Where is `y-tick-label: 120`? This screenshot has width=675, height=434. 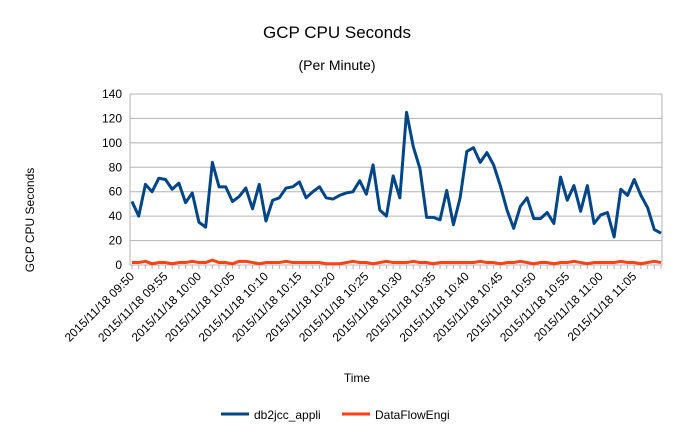 y-tick-label: 120 is located at coordinates (112, 118).